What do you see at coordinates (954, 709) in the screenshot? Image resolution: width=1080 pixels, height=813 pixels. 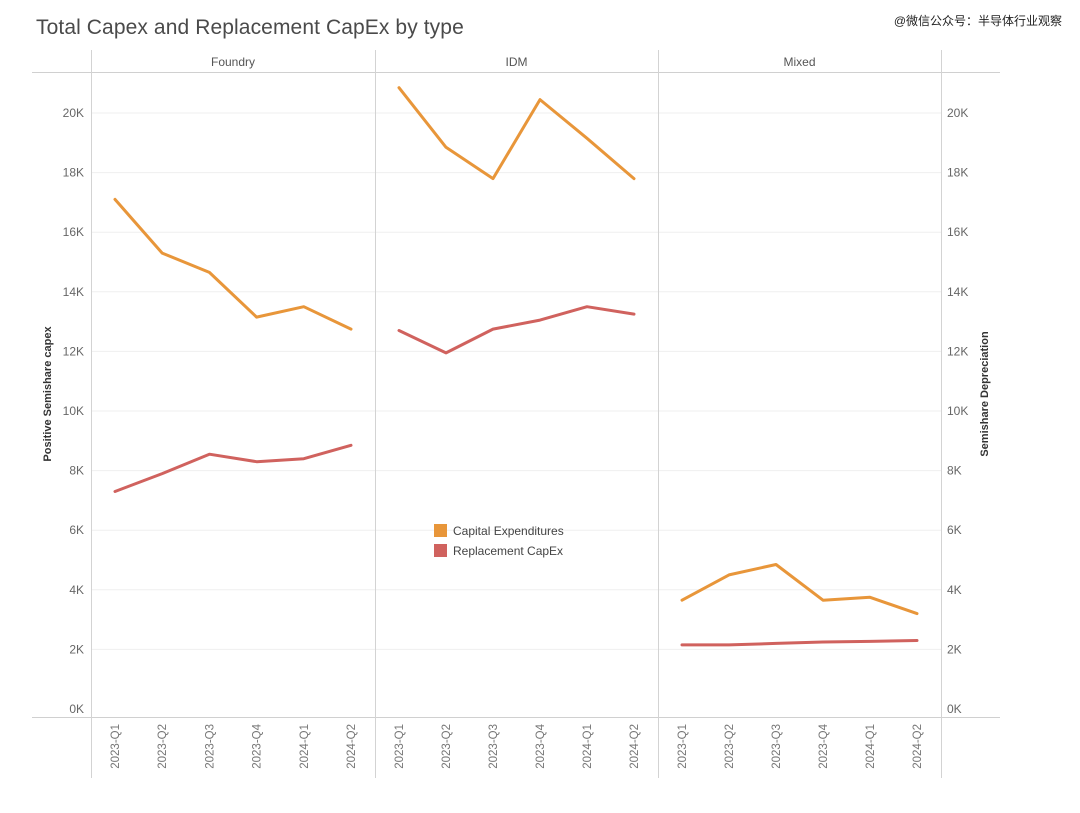 I see `y-tick-label-right: 0K` at bounding box center [954, 709].